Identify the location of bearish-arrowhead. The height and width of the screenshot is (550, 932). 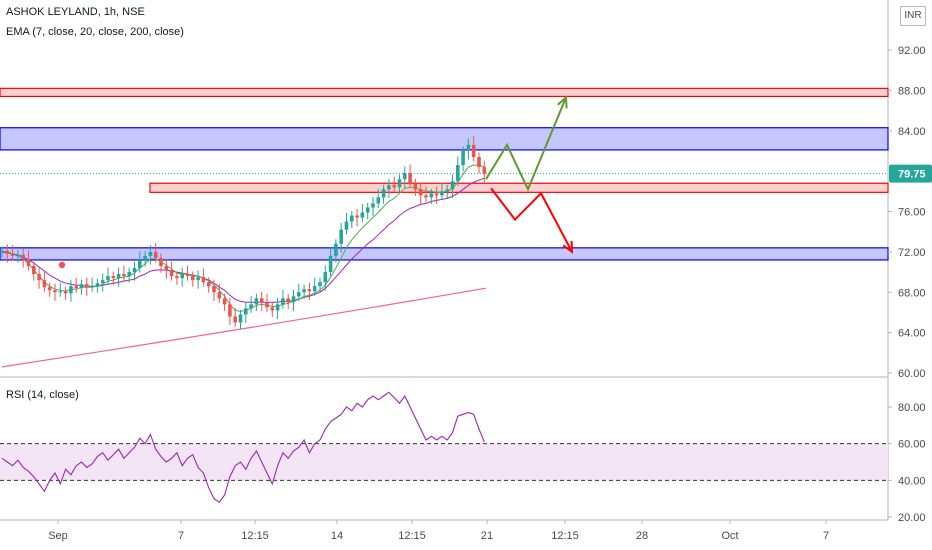
(568, 247).